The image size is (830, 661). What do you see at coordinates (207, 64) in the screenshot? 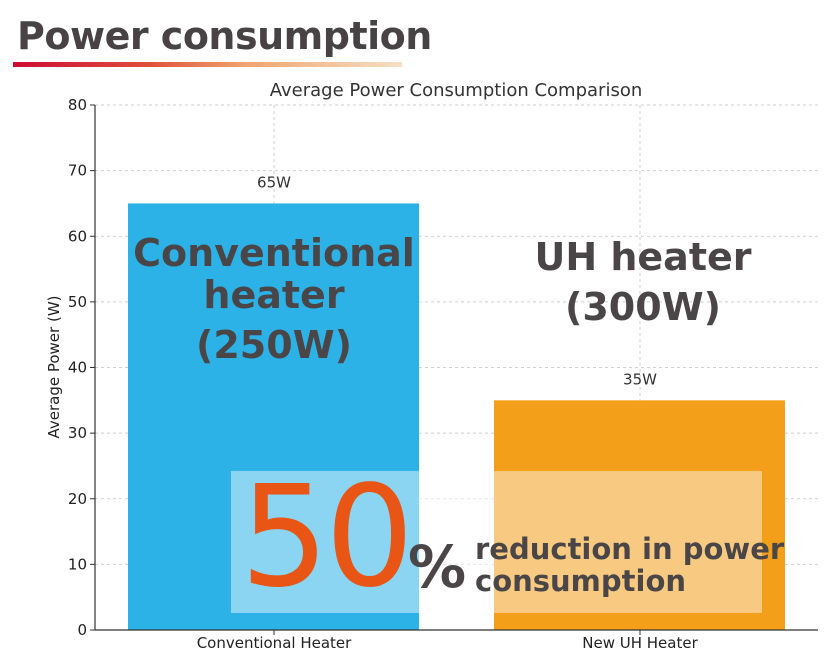
I see `title-underline` at bounding box center [207, 64].